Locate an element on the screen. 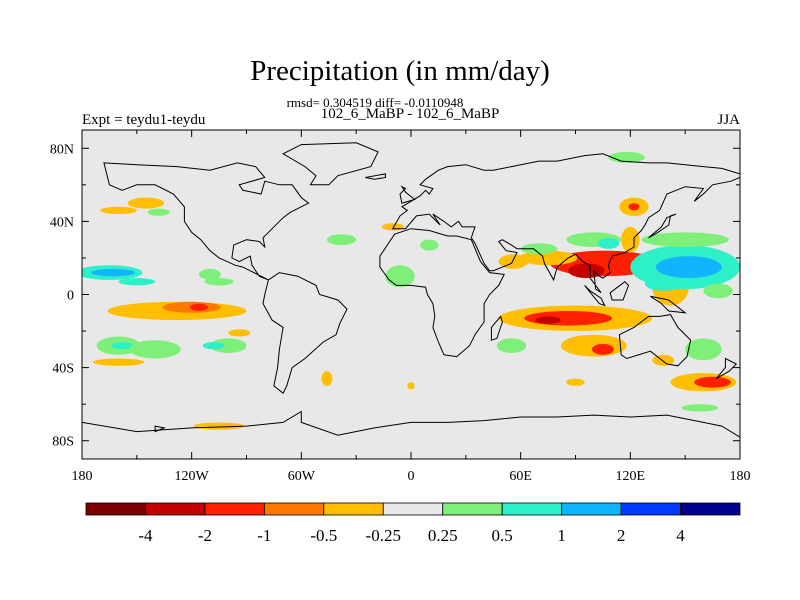 The width and height of the screenshot is (800, 600). colorbar-label-7: 1 is located at coordinates (561, 535).